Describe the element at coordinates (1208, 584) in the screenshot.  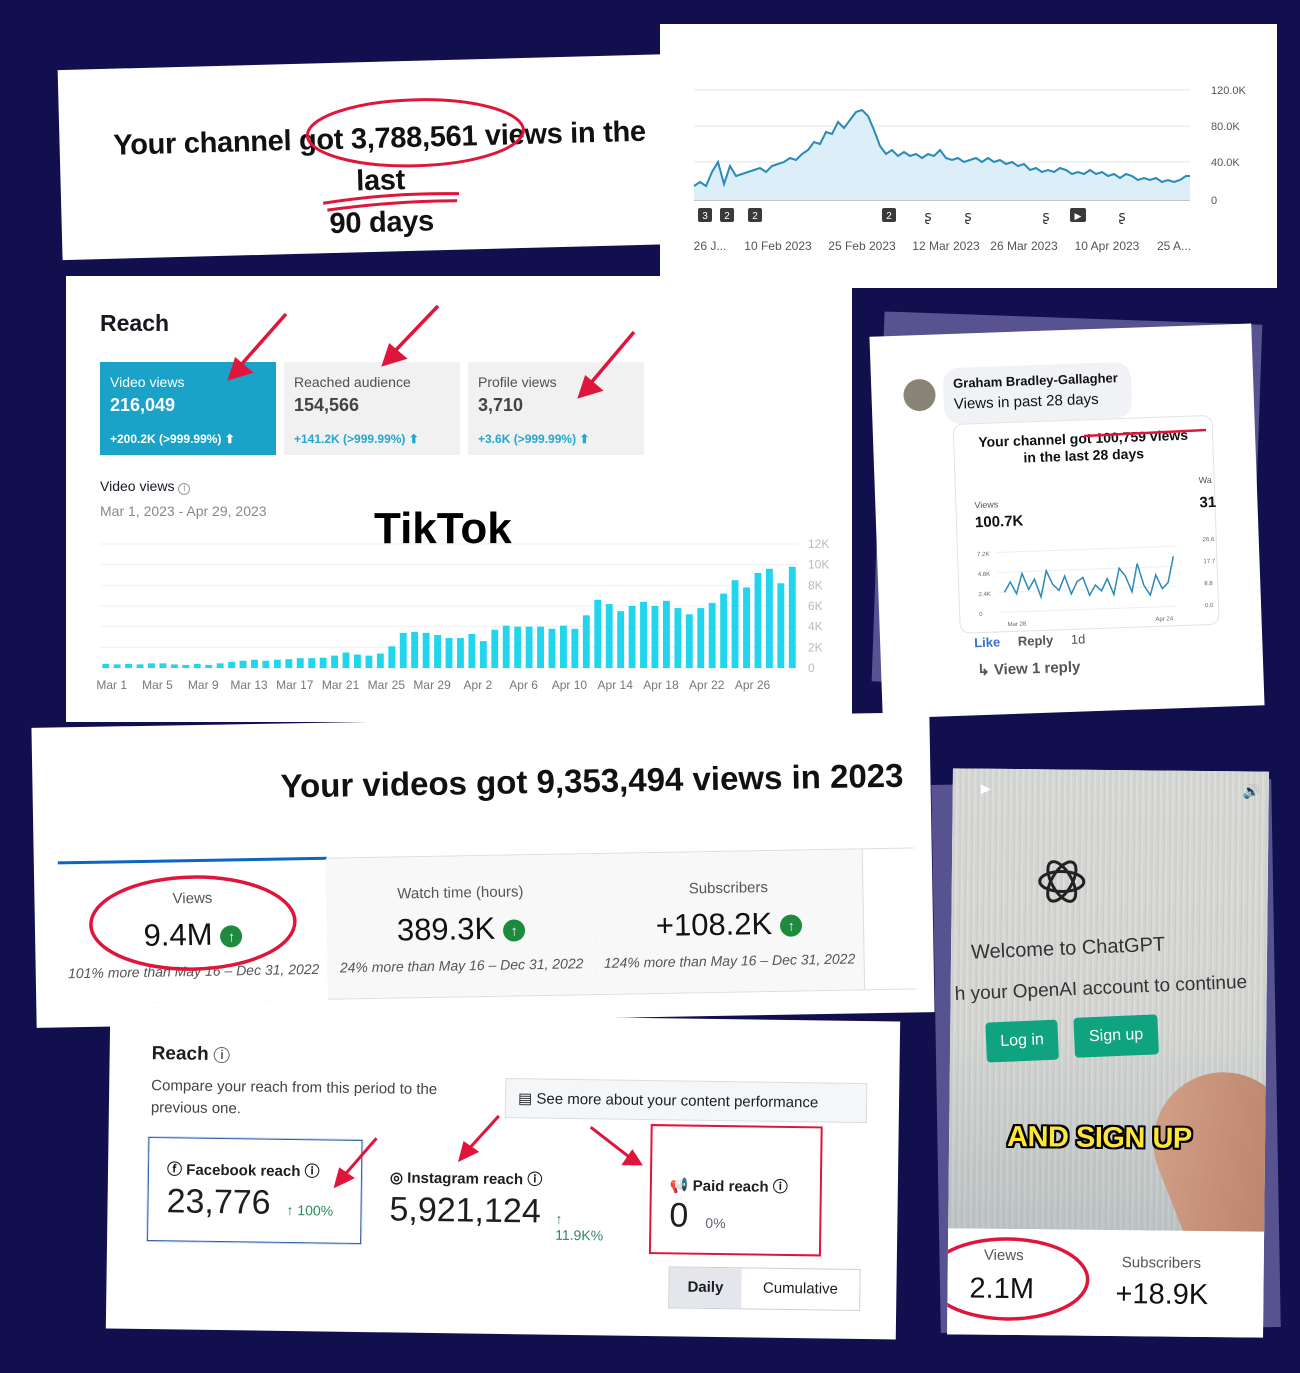
I see `side-tick-label: 8.8` at that location.